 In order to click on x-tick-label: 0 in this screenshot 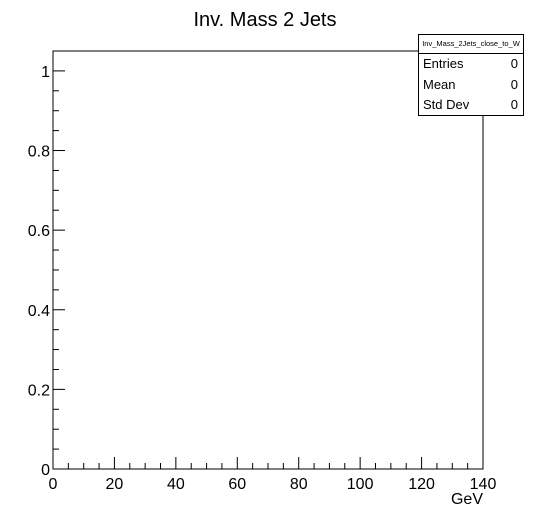, I will do `click(53, 484)`.